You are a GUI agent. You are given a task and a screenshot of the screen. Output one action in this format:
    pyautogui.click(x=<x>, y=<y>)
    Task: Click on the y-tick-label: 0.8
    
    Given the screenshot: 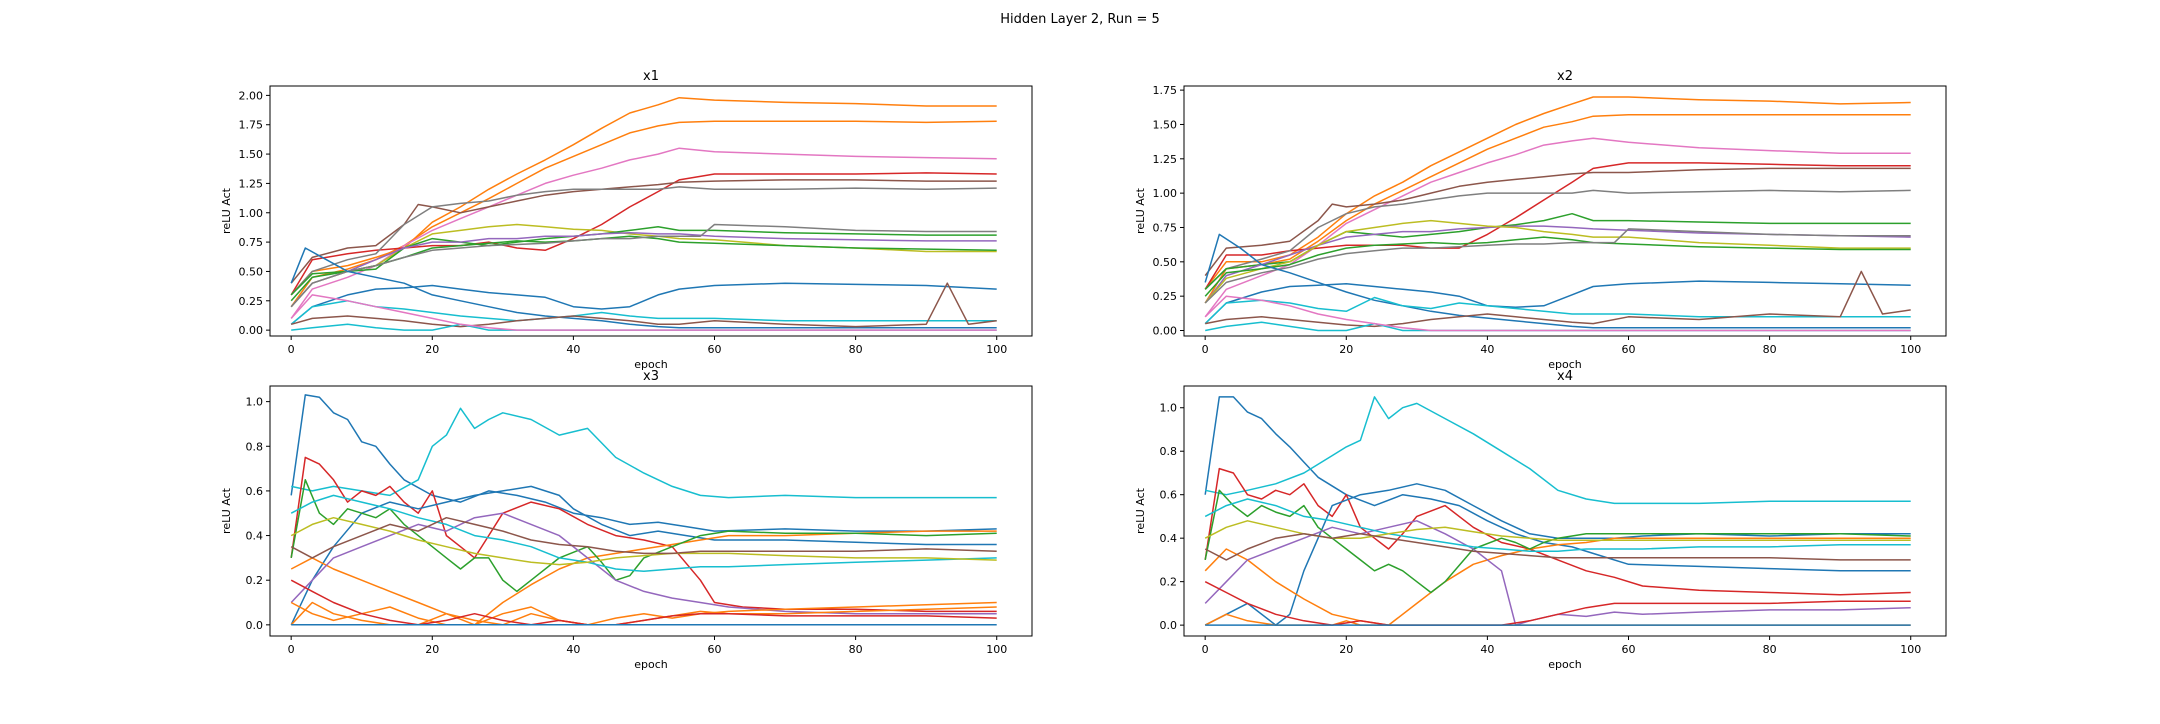 What is the action you would take?
    pyautogui.click(x=1169, y=451)
    